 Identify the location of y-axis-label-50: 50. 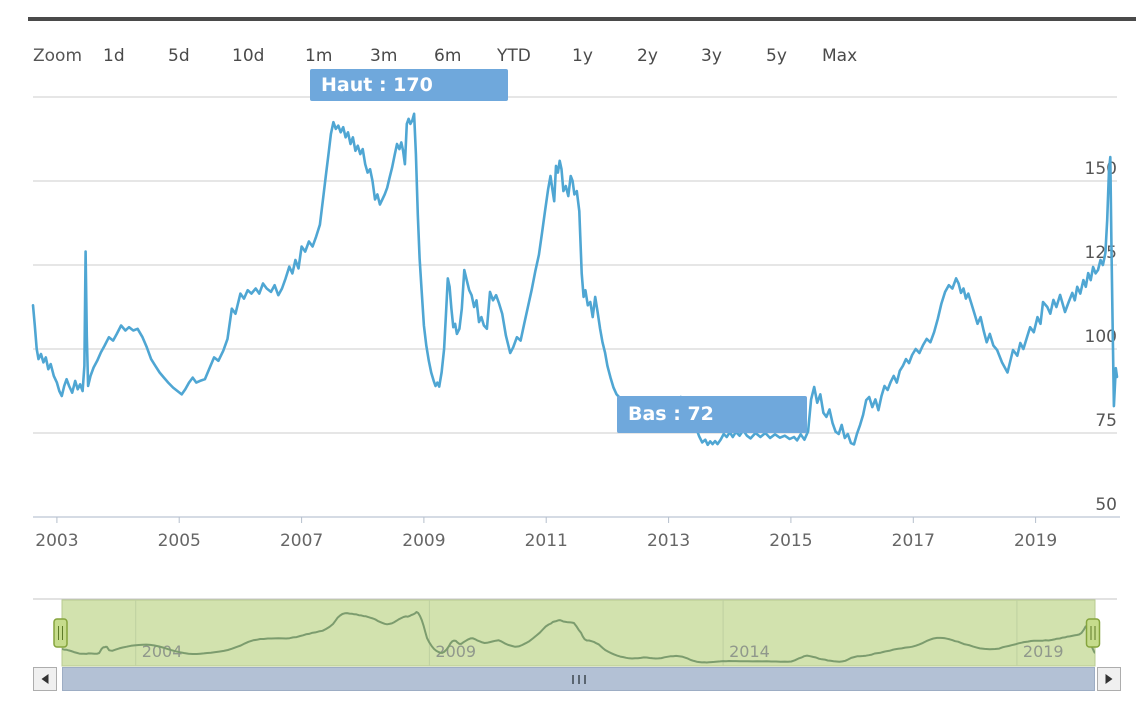
(1106, 505).